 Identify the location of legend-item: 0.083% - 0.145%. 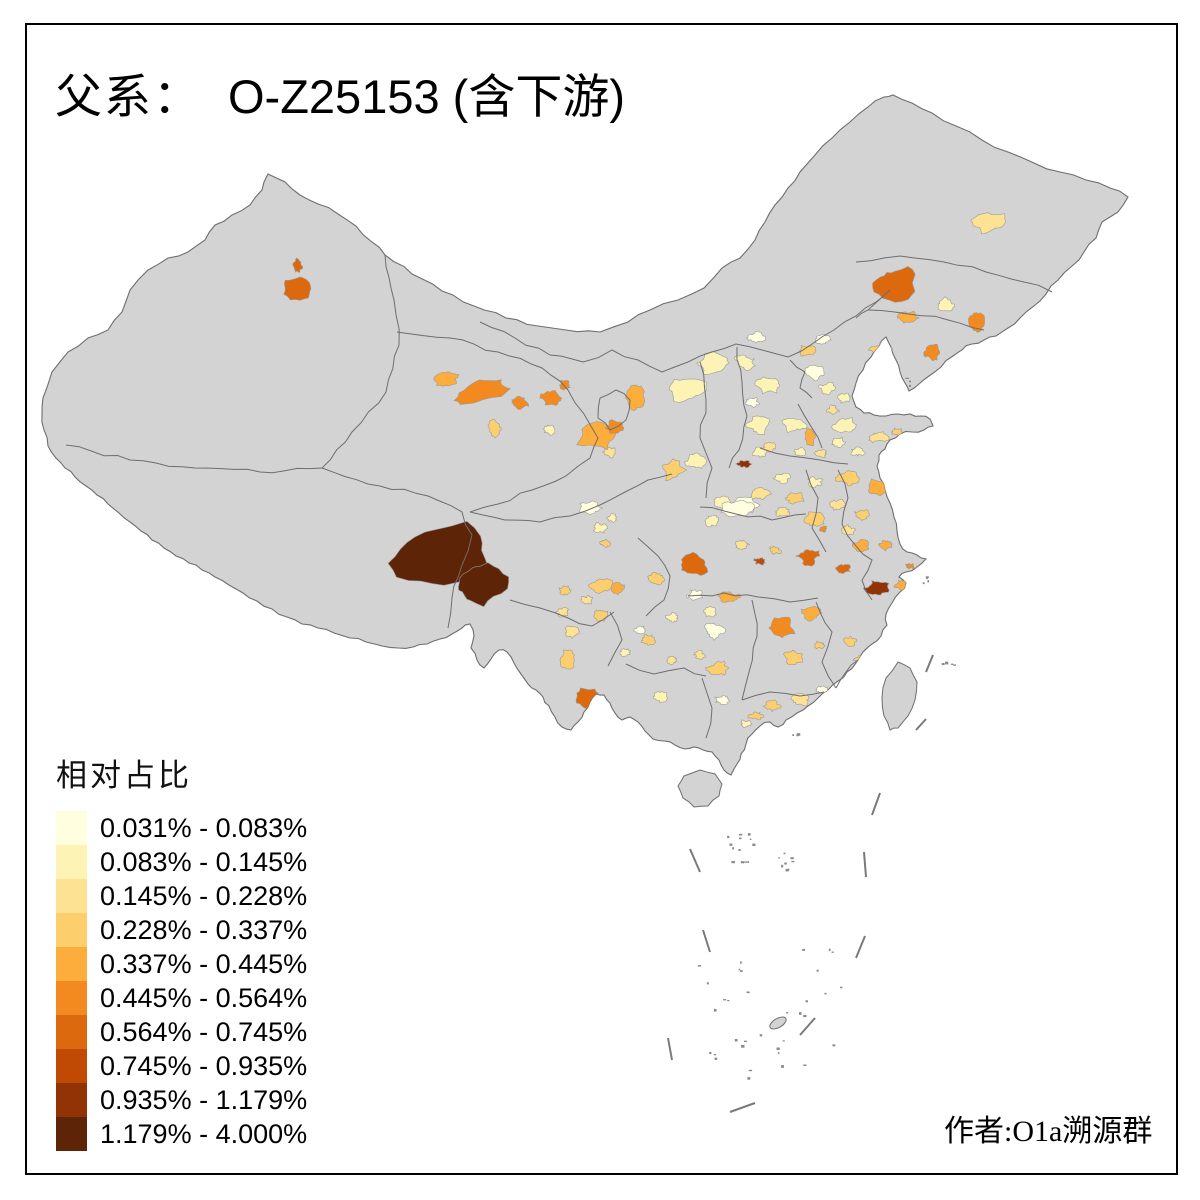
(181, 862).